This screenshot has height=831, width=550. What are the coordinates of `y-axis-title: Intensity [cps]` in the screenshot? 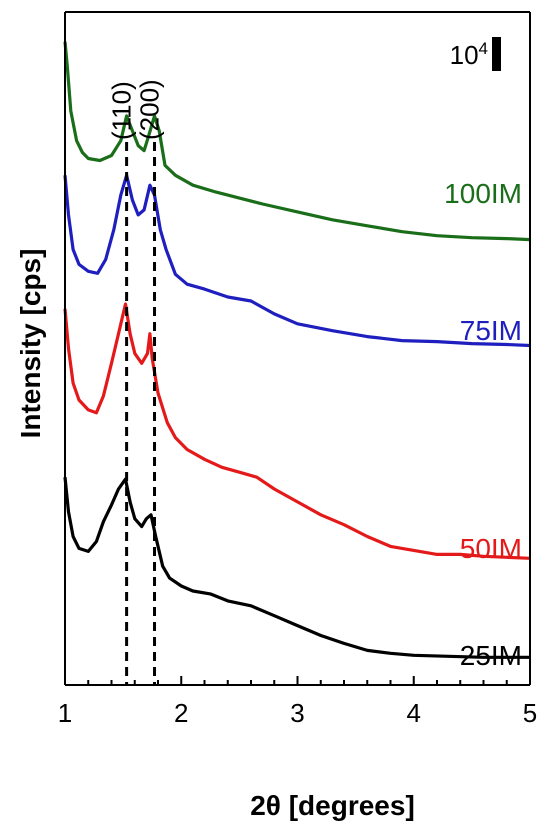 It's located at (30, 344).